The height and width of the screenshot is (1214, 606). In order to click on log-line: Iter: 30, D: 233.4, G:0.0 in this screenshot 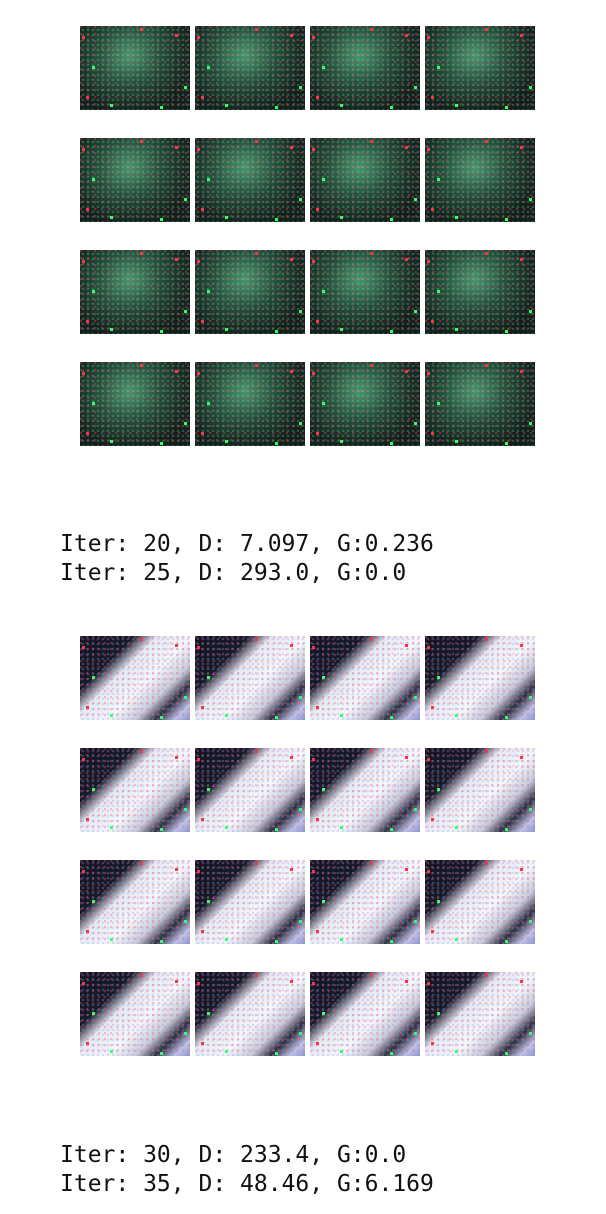, I will do `click(233, 1155)`.